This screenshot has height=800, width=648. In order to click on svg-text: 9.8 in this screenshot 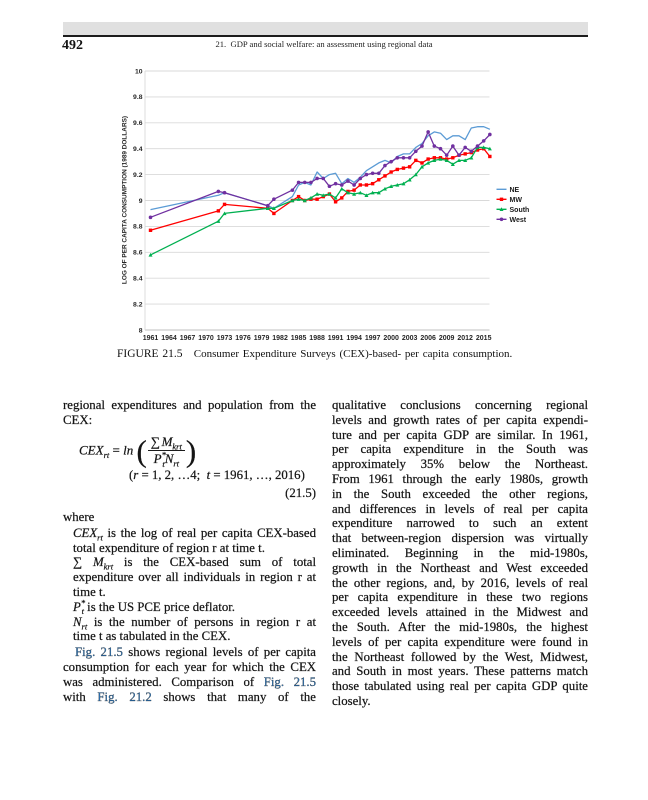, I will do `click(138, 97)`.